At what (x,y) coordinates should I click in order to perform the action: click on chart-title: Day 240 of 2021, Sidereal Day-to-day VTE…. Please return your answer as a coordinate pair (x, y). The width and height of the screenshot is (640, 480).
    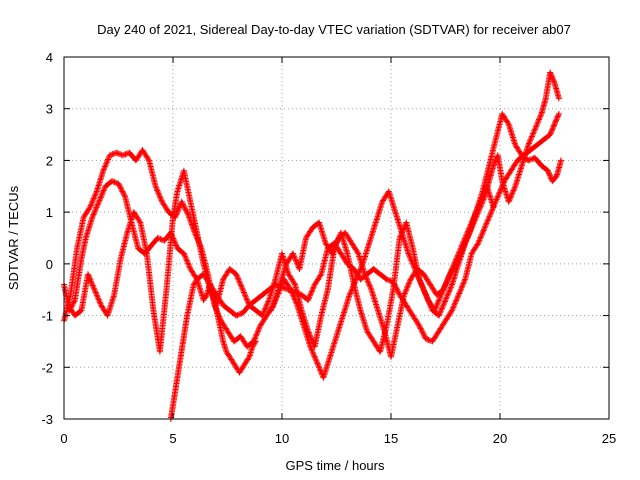
    Looking at the image, I should click on (334, 29).